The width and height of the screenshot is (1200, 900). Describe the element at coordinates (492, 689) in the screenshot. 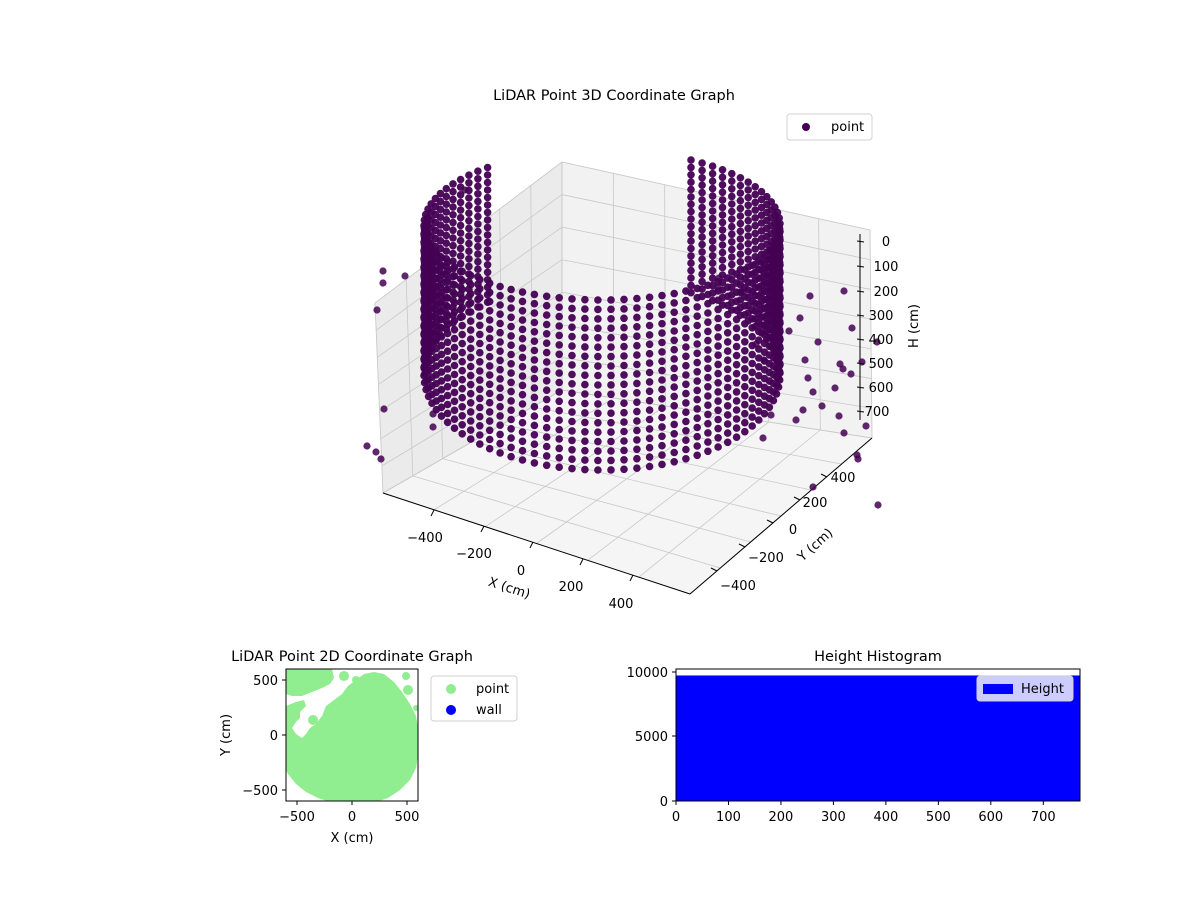

I see `legend-label-point: point` at that location.